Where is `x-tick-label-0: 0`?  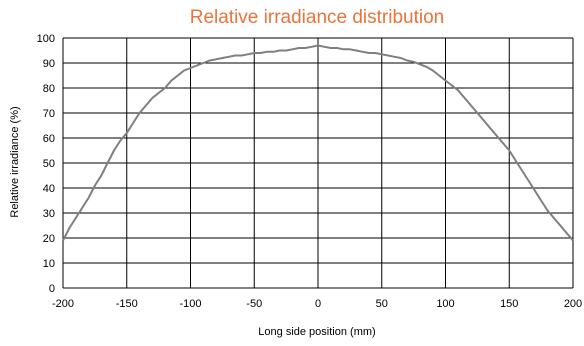
x-tick-label-0: 0 is located at coordinates (318, 304).